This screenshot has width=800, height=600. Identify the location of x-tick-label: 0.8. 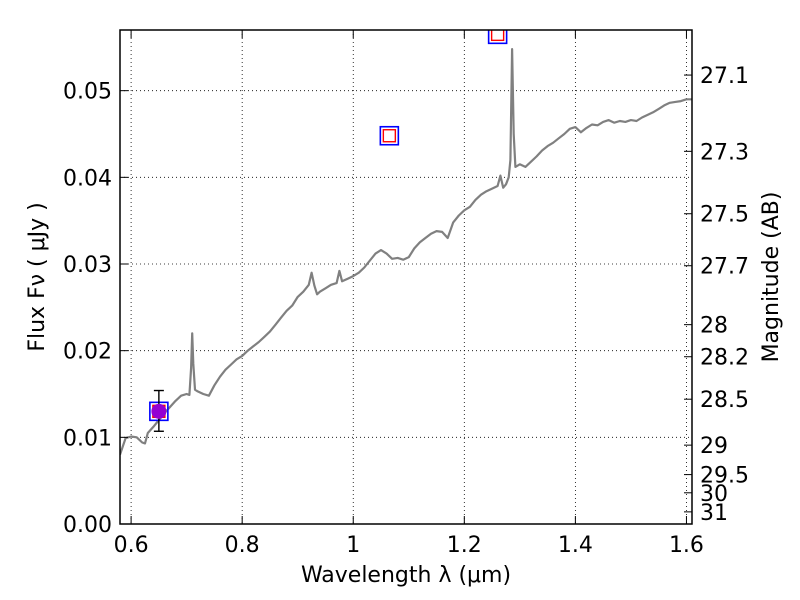
(242, 545).